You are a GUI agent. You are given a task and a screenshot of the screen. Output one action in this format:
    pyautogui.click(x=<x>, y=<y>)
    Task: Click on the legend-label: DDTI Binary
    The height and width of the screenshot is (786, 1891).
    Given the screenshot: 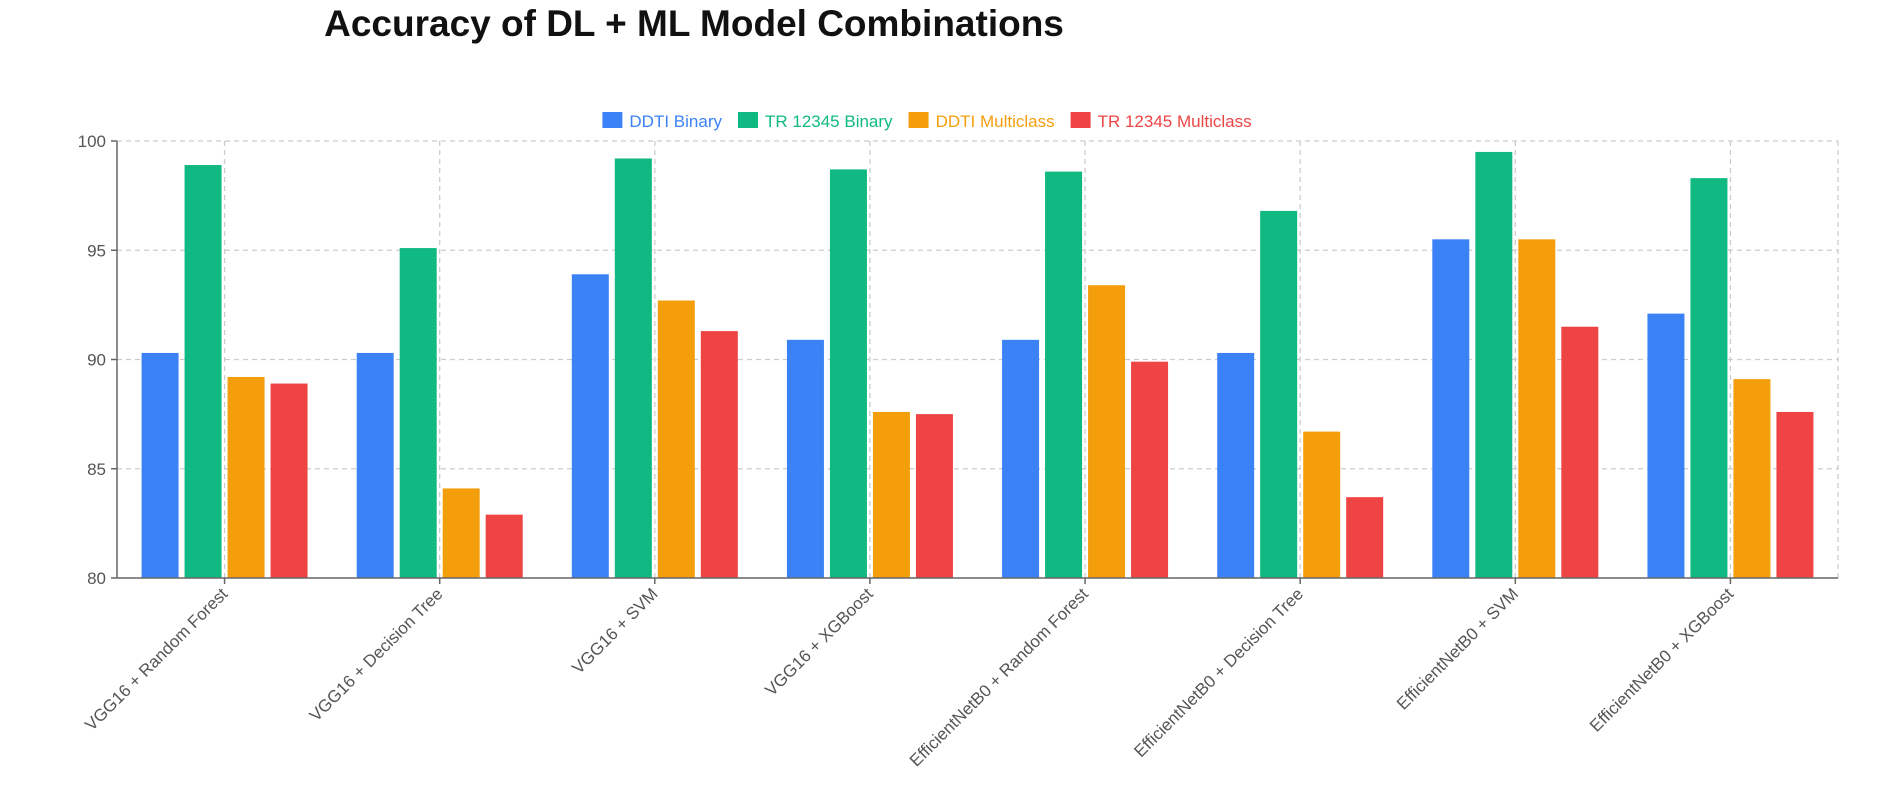 What is the action you would take?
    pyautogui.click(x=675, y=121)
    